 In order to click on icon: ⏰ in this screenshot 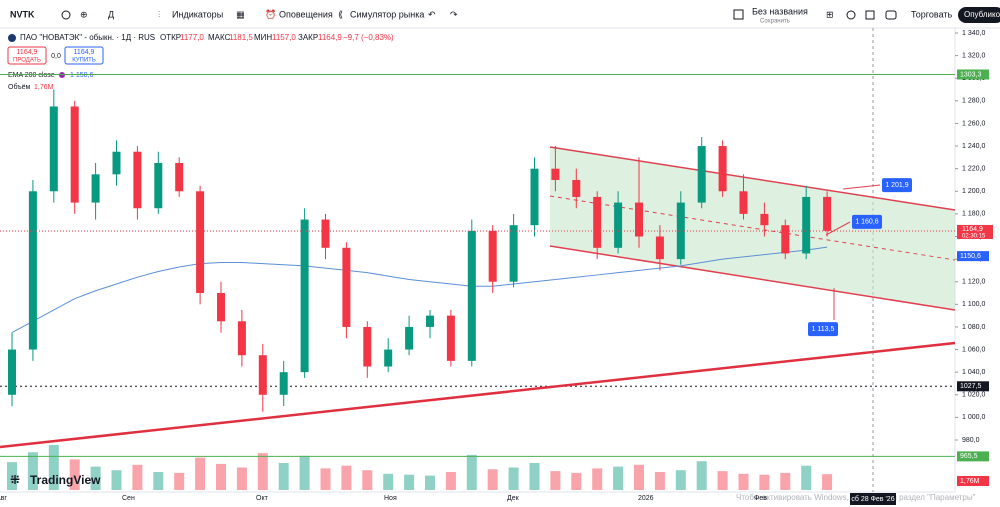, I will do `click(270, 13)`.